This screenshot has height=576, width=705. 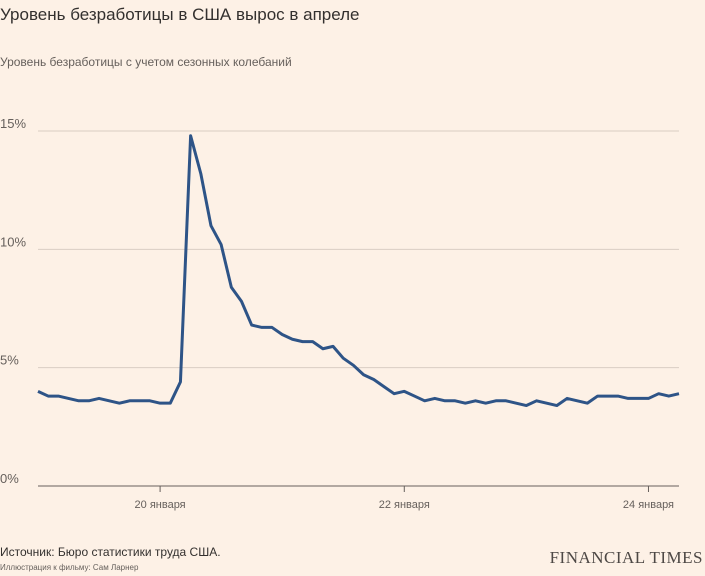 What do you see at coordinates (110, 552) in the screenshot?
I see `source: Источник: Бюро статистики труда США.` at bounding box center [110, 552].